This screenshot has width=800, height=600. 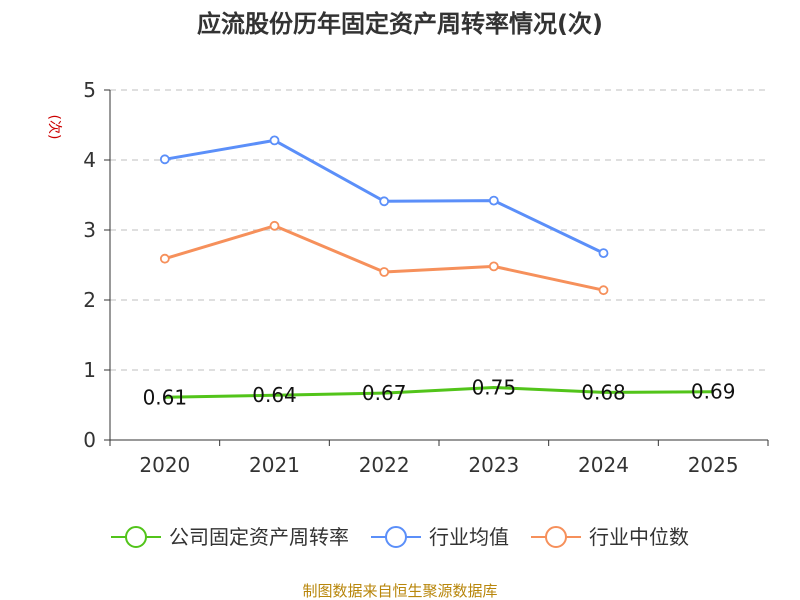 I want to click on x-tick-label: 2024, so click(x=603, y=465).